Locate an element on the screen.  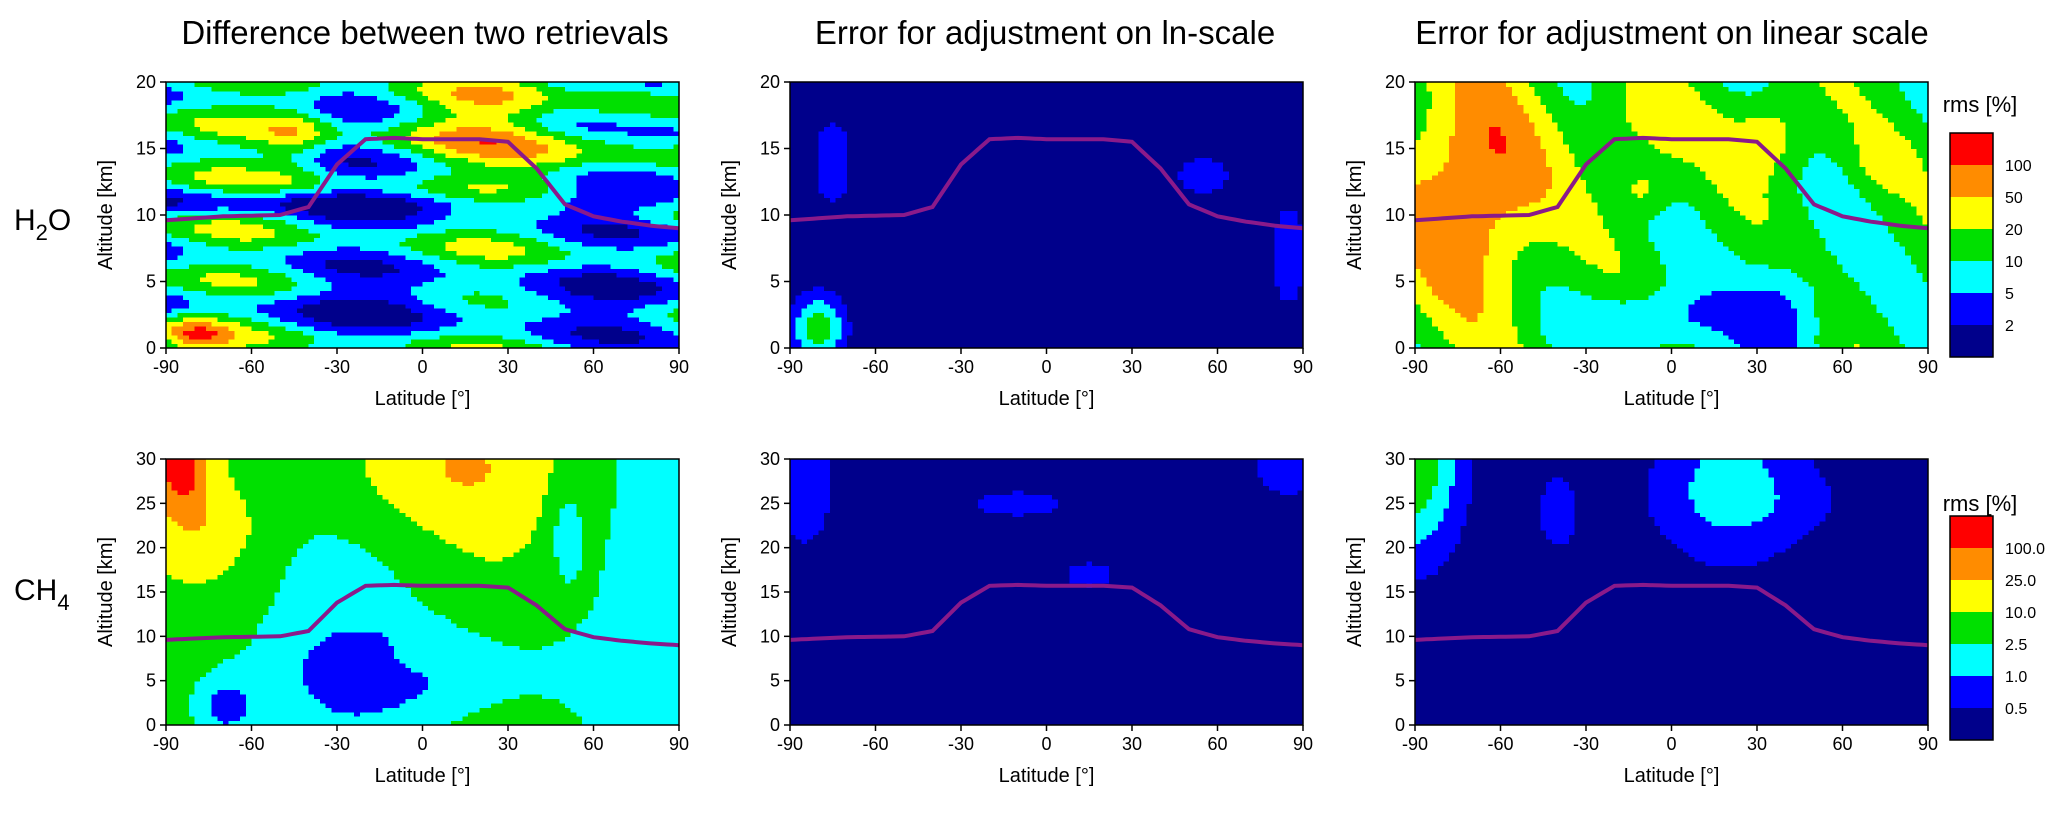
species-label: H2O is located at coordinates (42, 224).